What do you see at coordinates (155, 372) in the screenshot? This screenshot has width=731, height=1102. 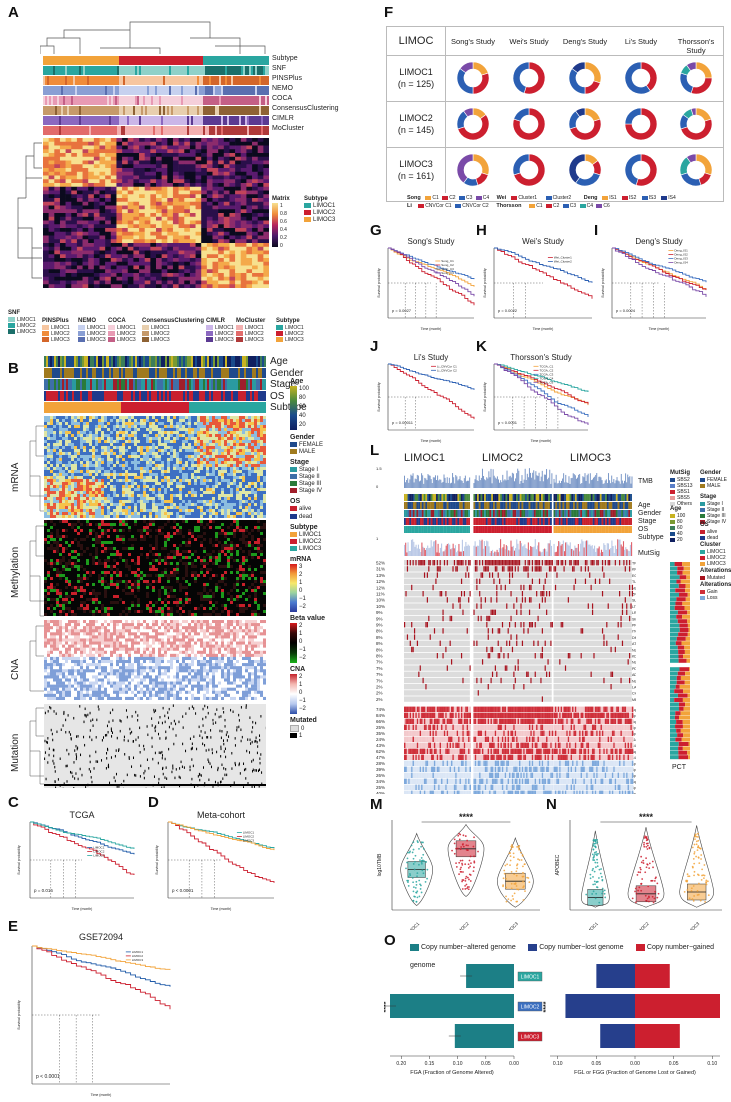 I see `b-track-row` at bounding box center [155, 372].